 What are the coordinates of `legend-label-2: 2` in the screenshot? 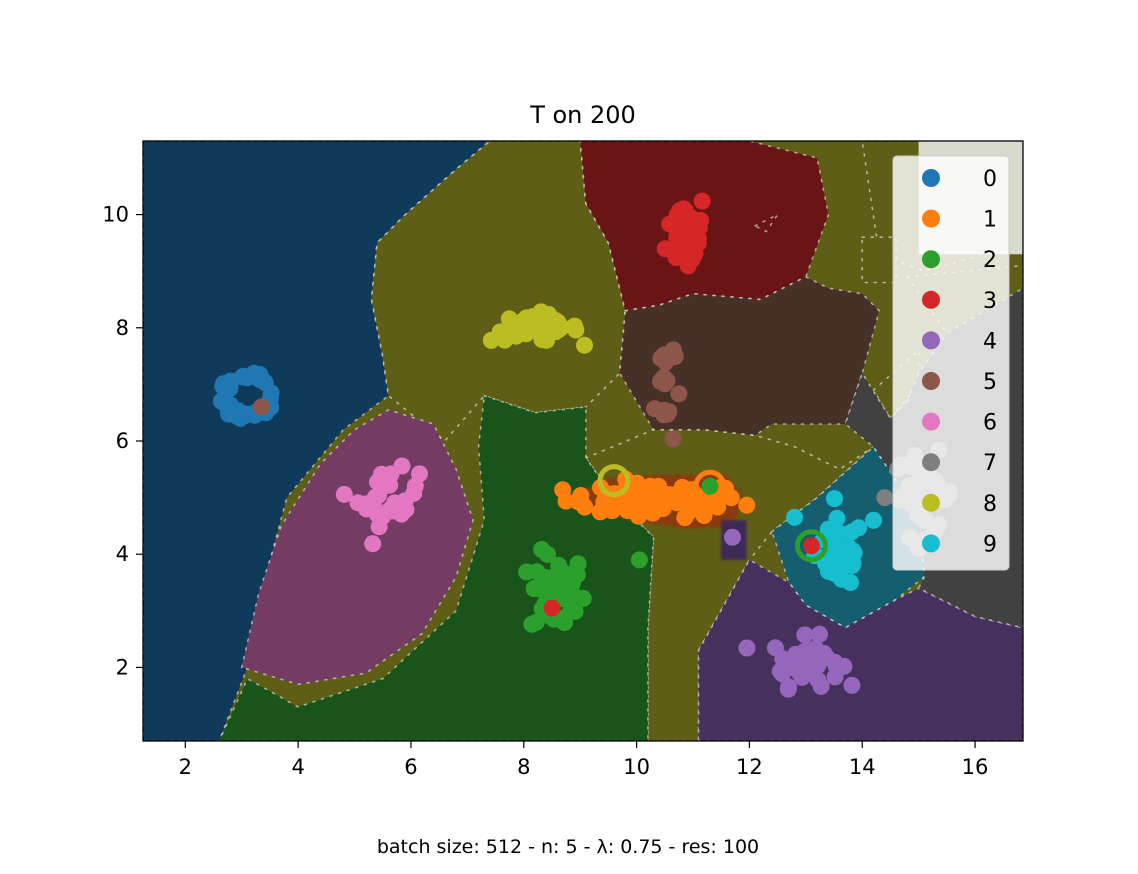 It's located at (990, 260).